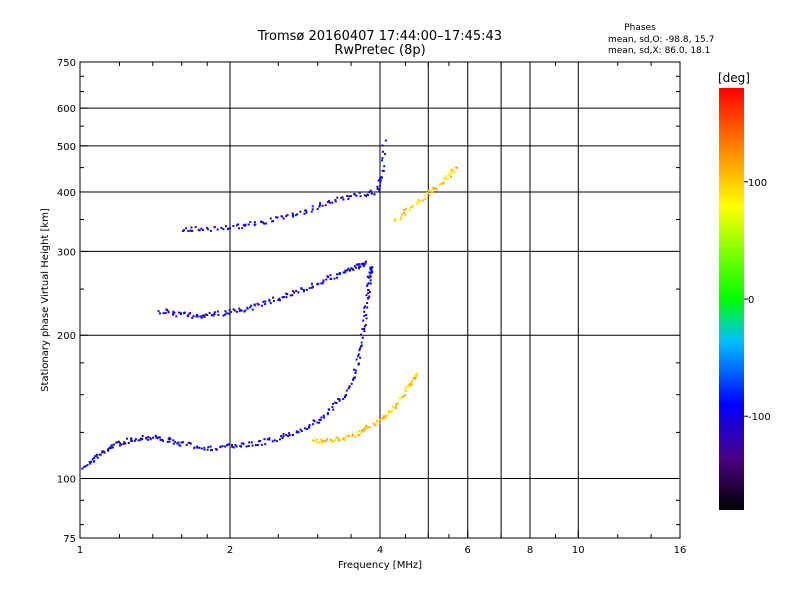 The width and height of the screenshot is (800, 600). What do you see at coordinates (731, 299) in the screenshot?
I see `colorbar-gradient` at bounding box center [731, 299].